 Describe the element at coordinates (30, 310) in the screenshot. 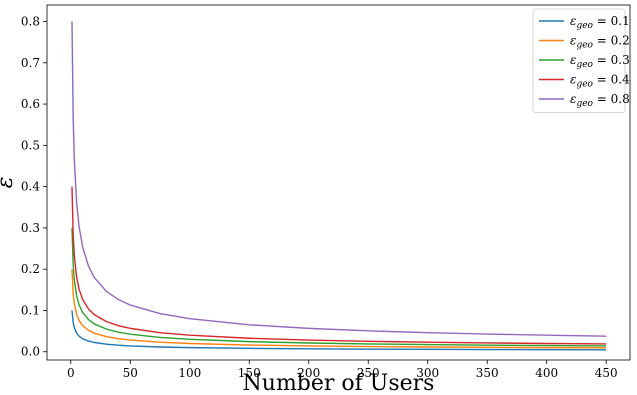

I see `y-tick-label: 0.1` at that location.